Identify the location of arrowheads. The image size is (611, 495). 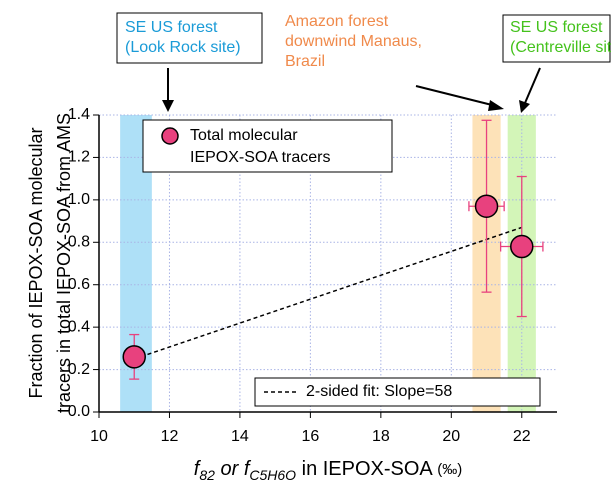
(346, 106).